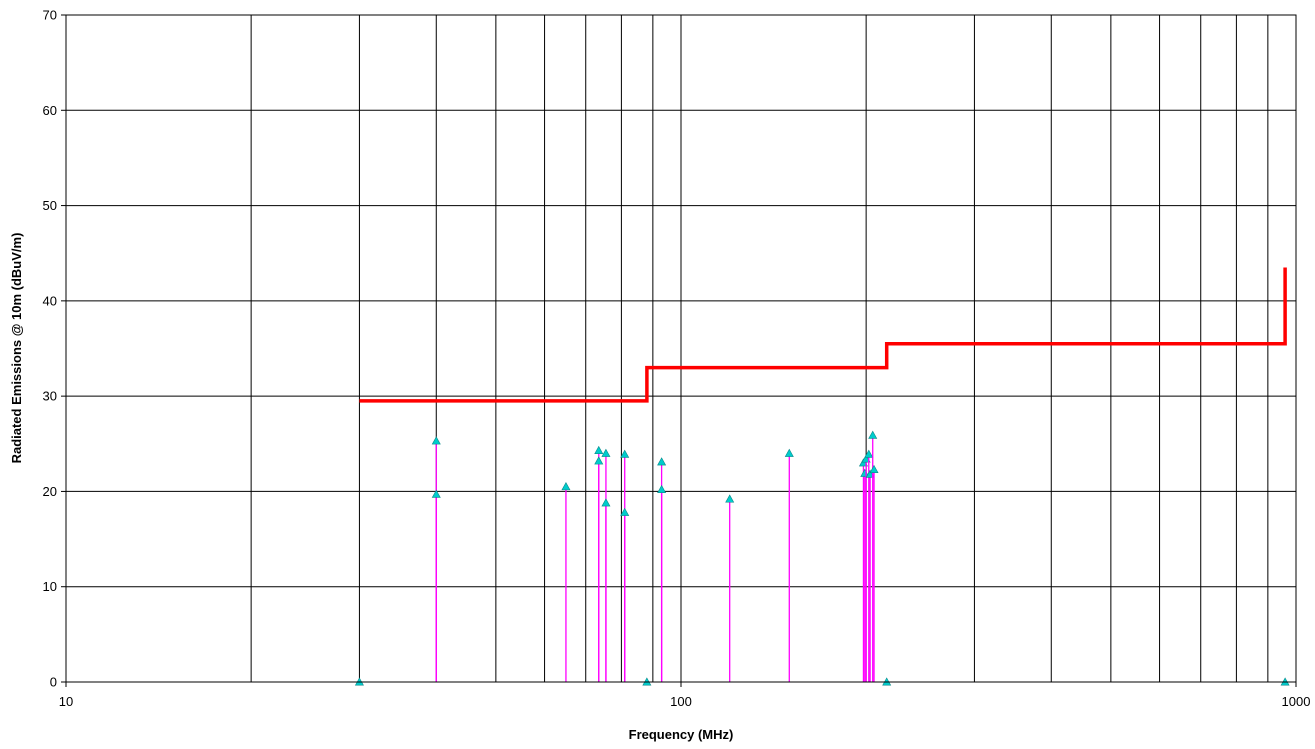 This screenshot has width=1315, height=749. I want to click on y-tick-label: 60, so click(50, 110).